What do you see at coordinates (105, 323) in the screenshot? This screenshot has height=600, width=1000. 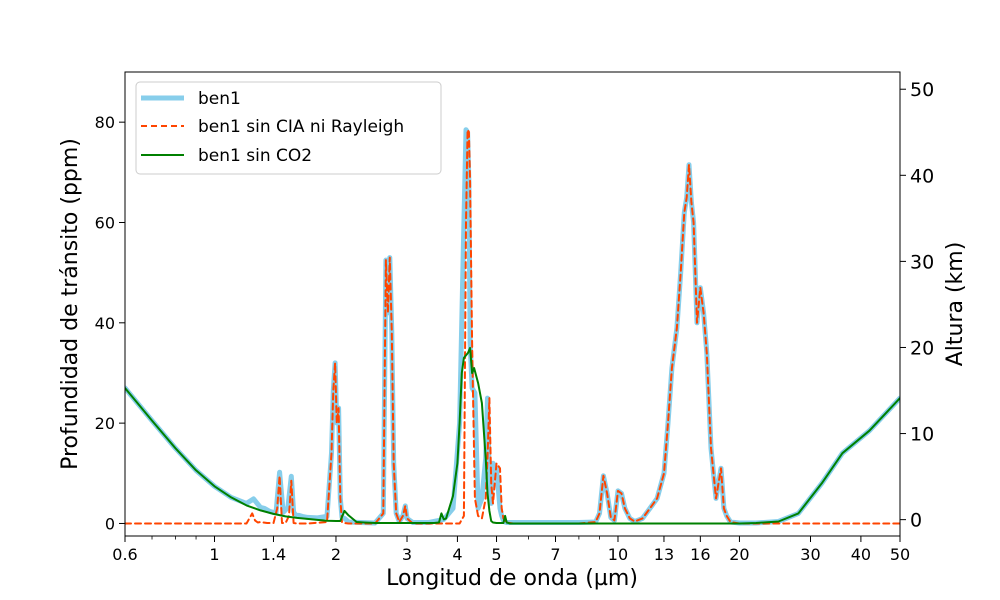 I see `y-tick-label: 40` at bounding box center [105, 323].